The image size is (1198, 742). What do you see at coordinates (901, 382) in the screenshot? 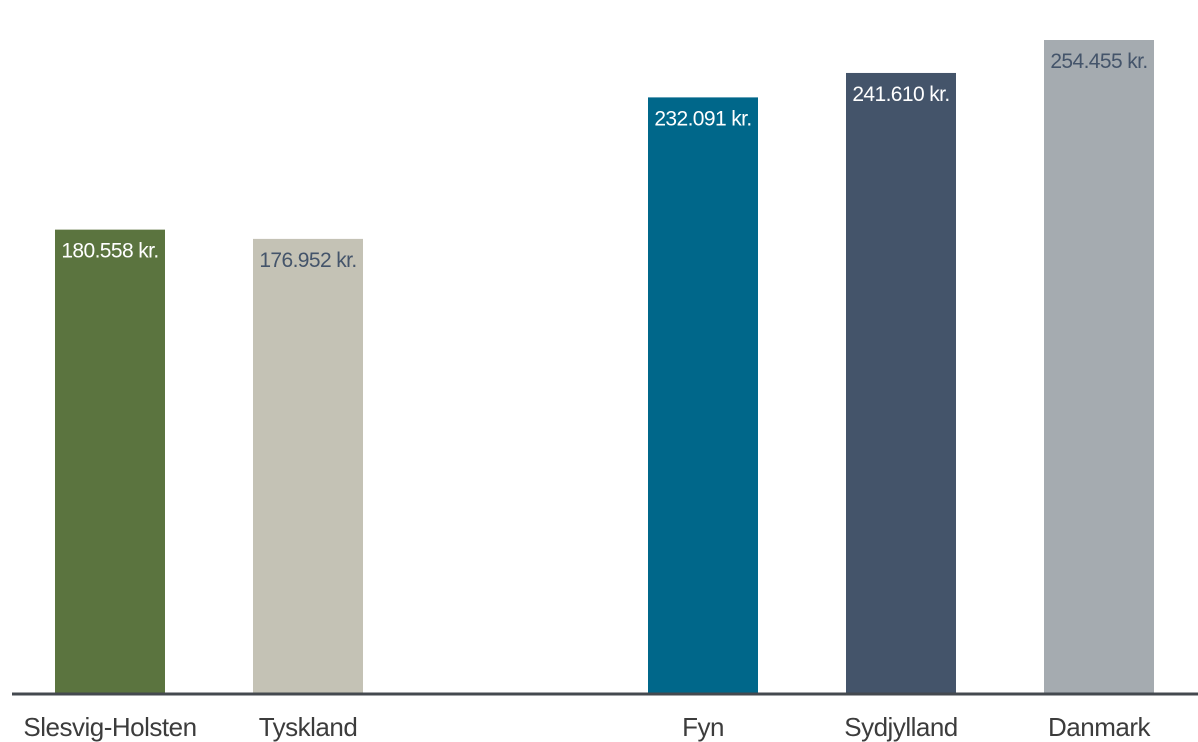
I see `bar-sydjylland` at bounding box center [901, 382].